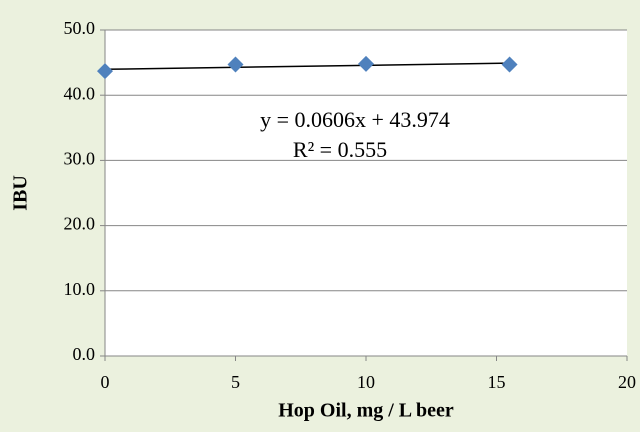 This screenshot has height=432, width=640. Describe the element at coordinates (627, 382) in the screenshot. I see `x-tick-label: 20` at that location.